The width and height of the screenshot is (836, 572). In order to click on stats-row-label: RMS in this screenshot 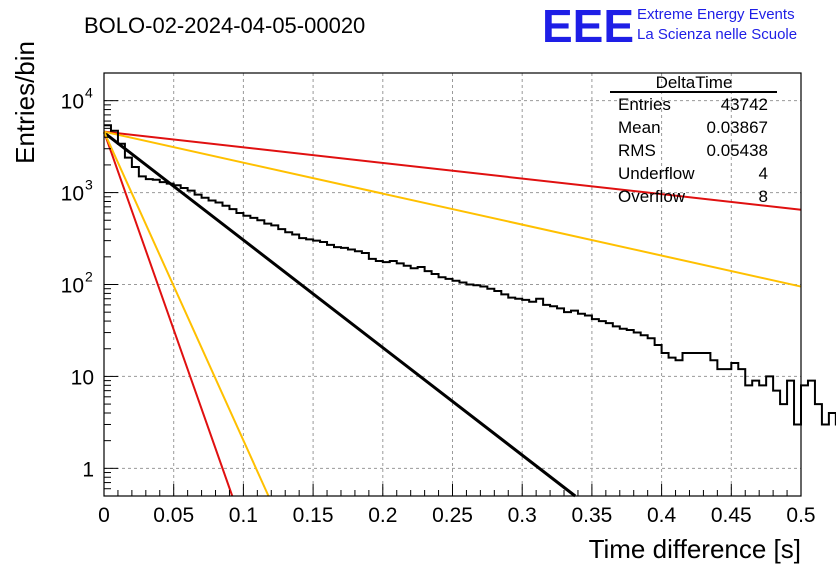, I will do `click(637, 150)`.